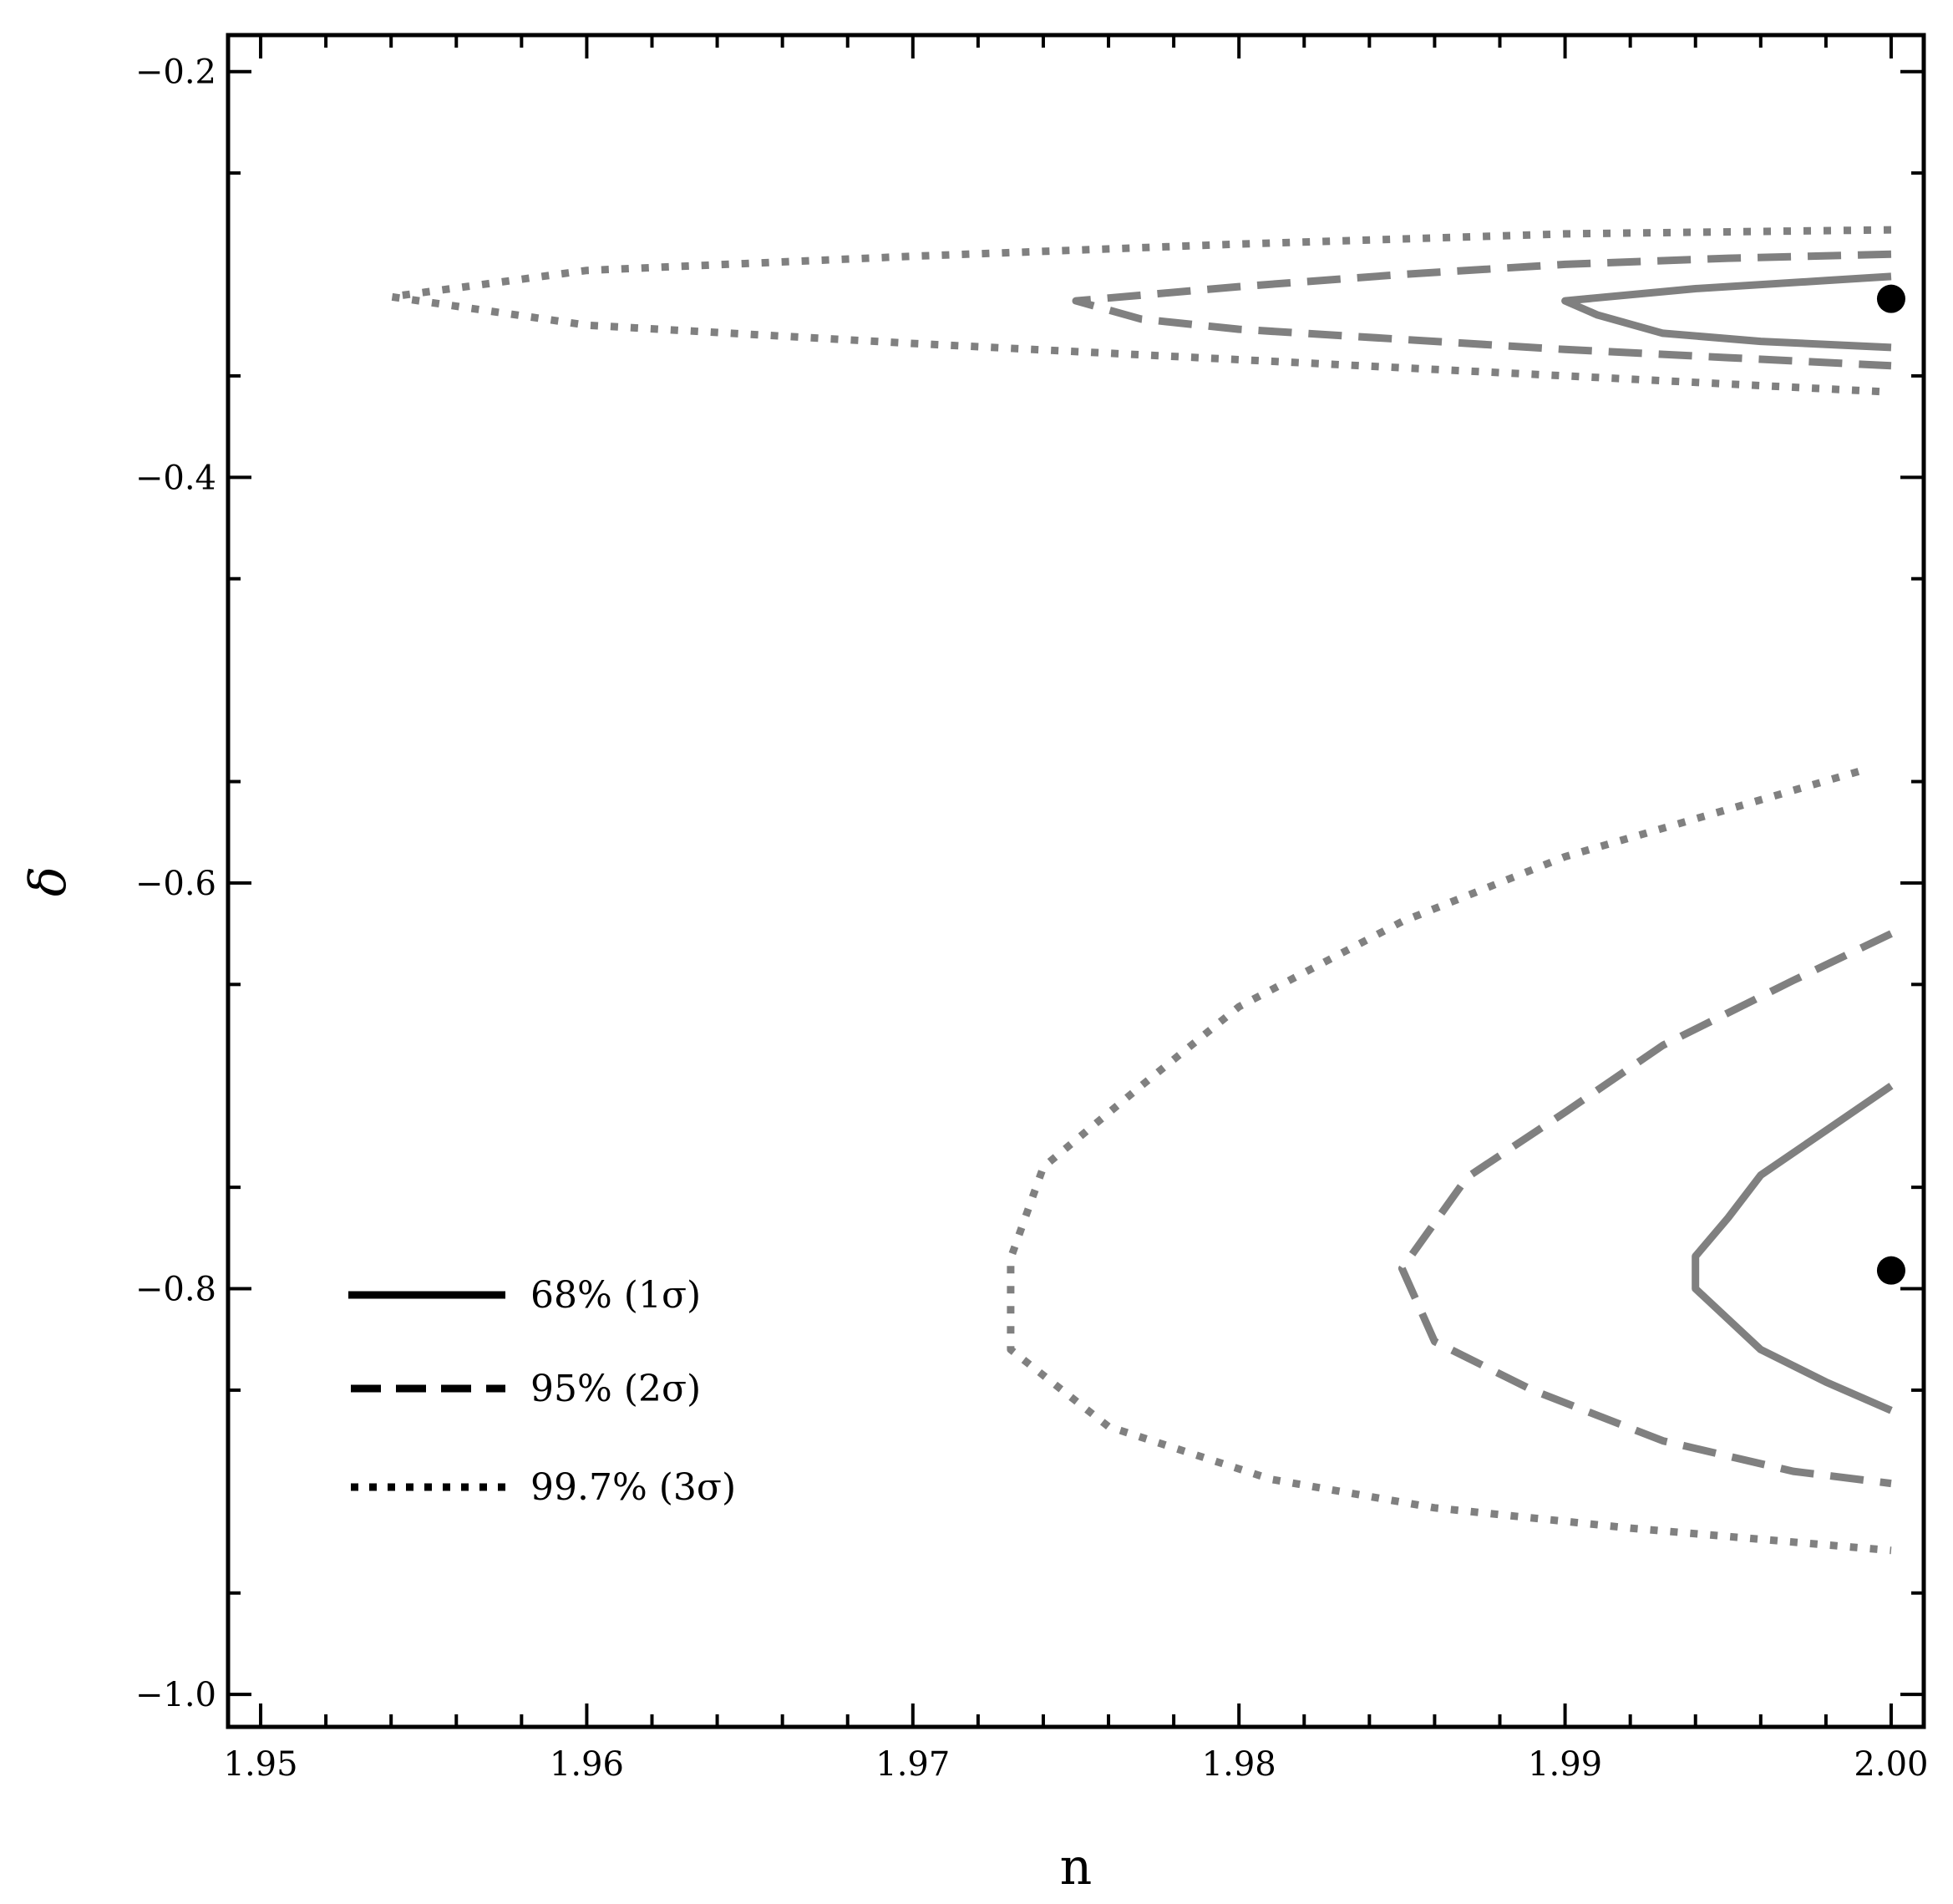 This screenshot has height=1904, width=1953. What do you see at coordinates (587, 1764) in the screenshot?
I see `x-tick-label: 1.96` at bounding box center [587, 1764].